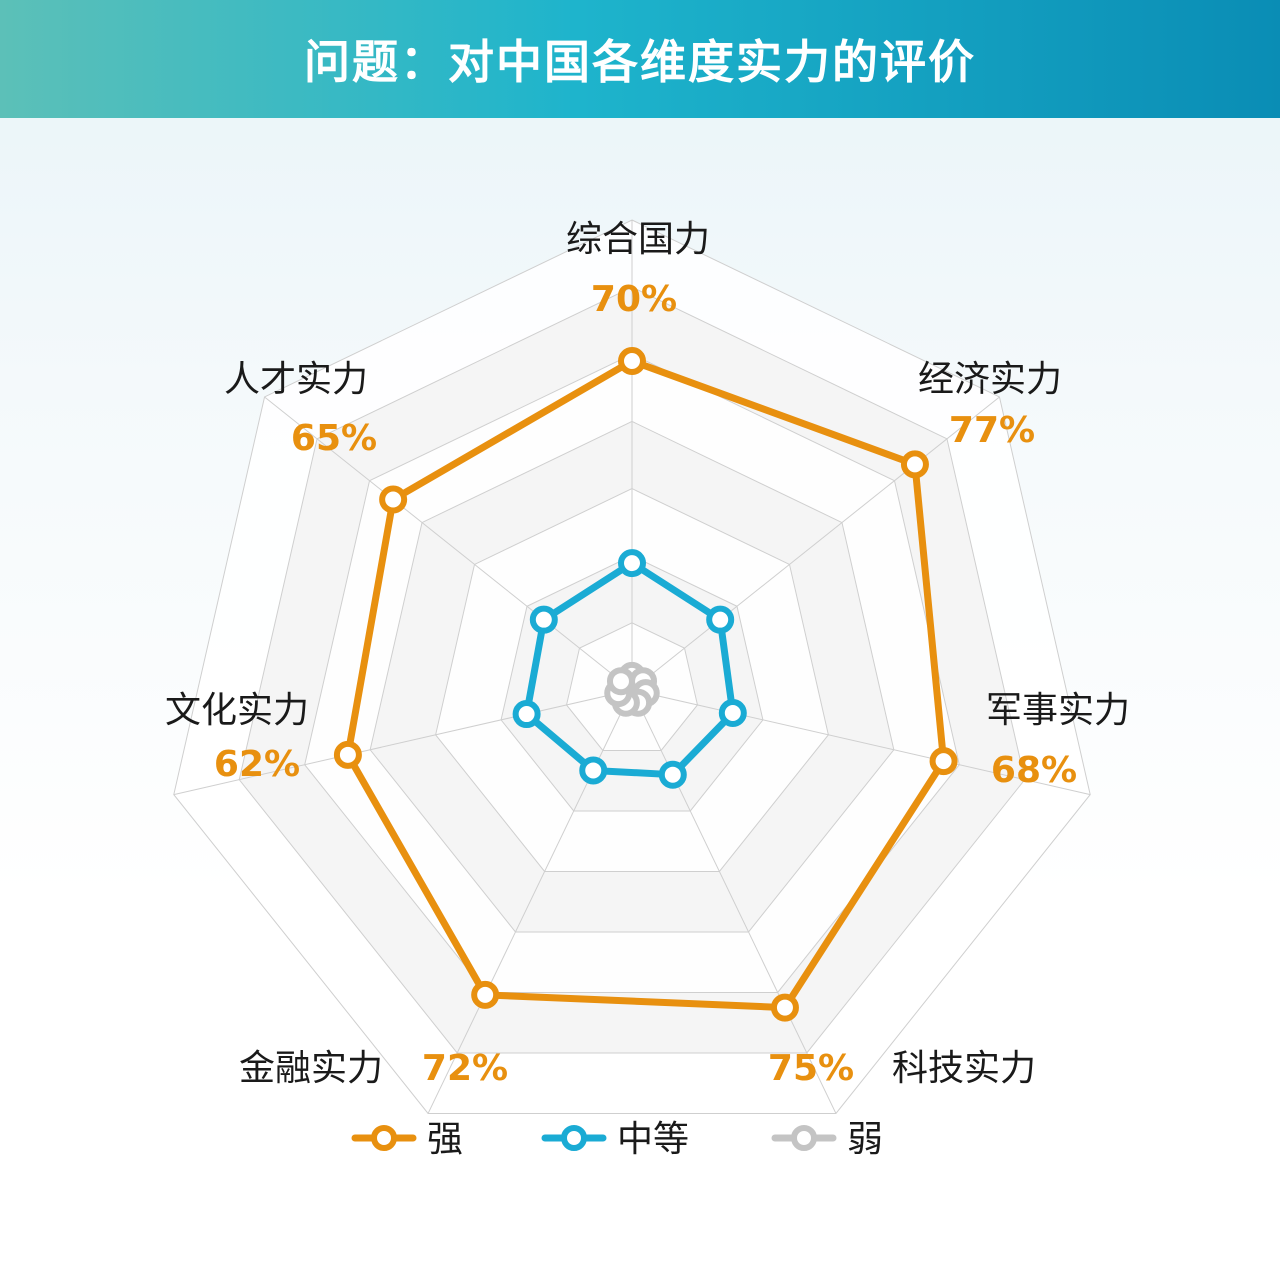 The width and height of the screenshot is (1280, 1280). Describe the element at coordinates (990, 379) in the screenshot. I see `axis-label: 经济实力` at that location.